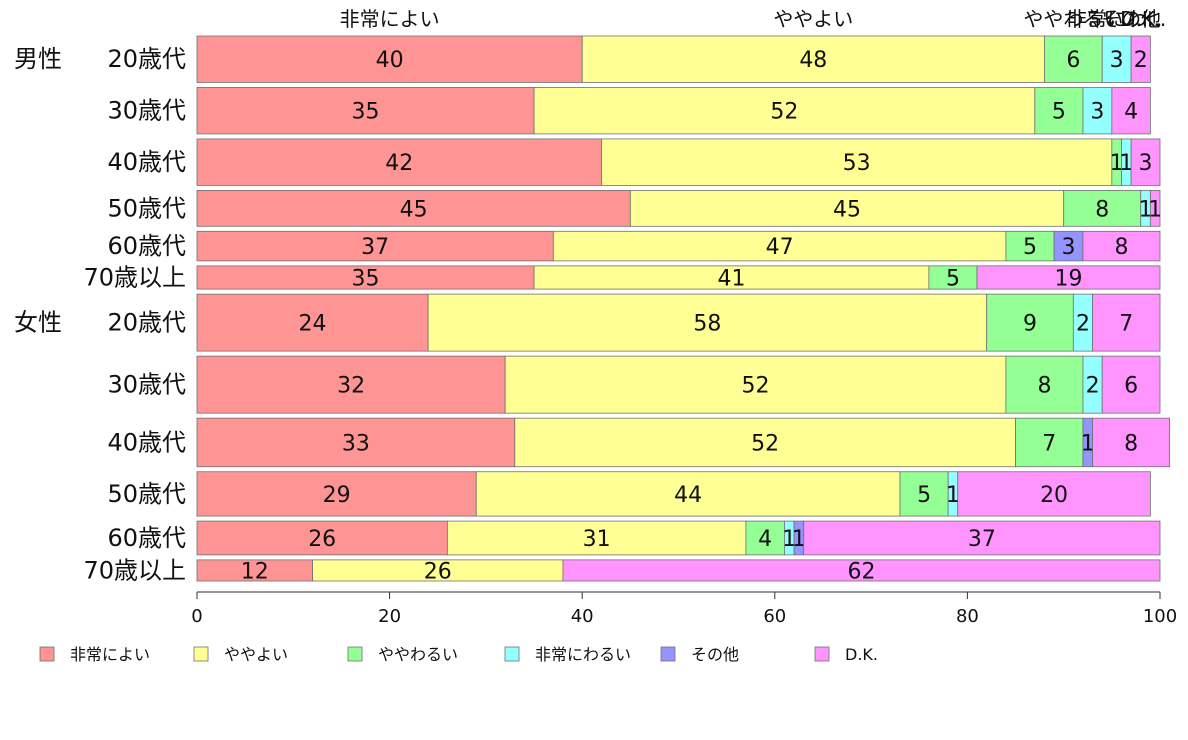 The image size is (1188, 740). What do you see at coordinates (582, 616) in the screenshot?
I see `x-tick-label: 40` at bounding box center [582, 616].